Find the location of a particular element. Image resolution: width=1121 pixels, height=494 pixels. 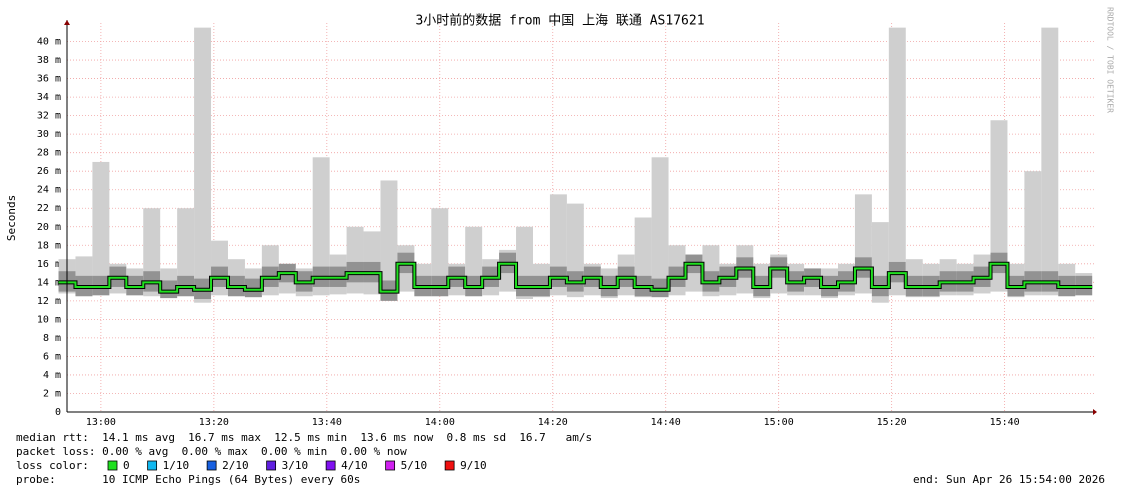

y-tick-label: 28 m is located at coordinates (49, 153).